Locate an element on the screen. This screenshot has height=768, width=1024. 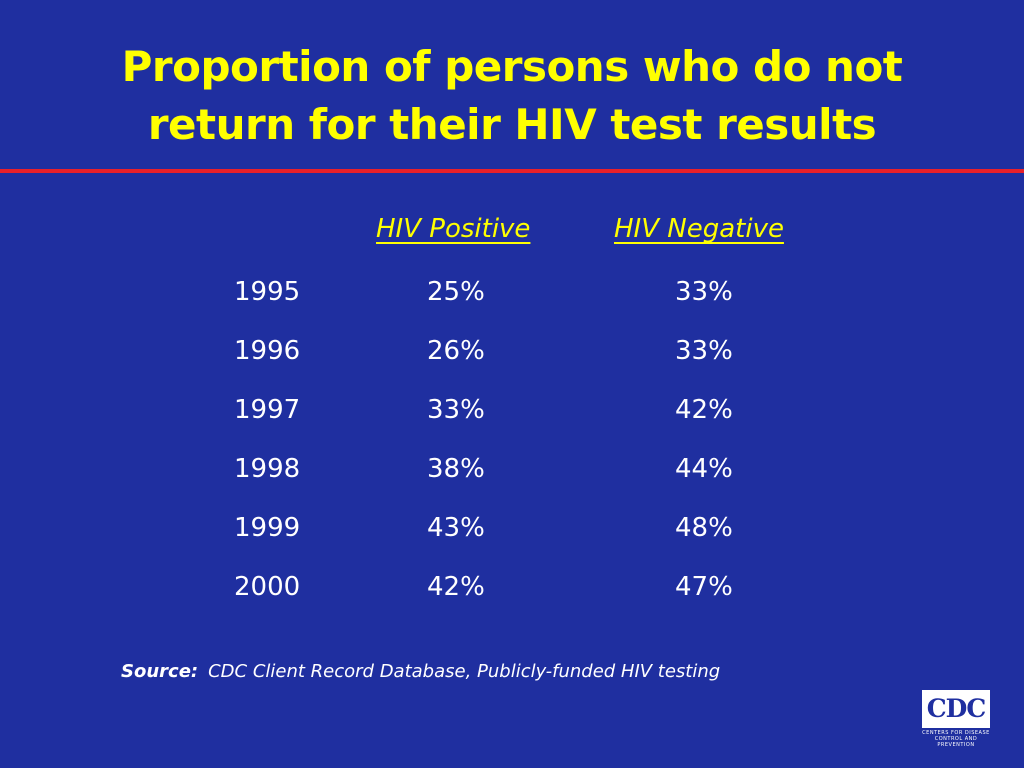
hiv-negative-cell: 47% is located at coordinates (704, 587).